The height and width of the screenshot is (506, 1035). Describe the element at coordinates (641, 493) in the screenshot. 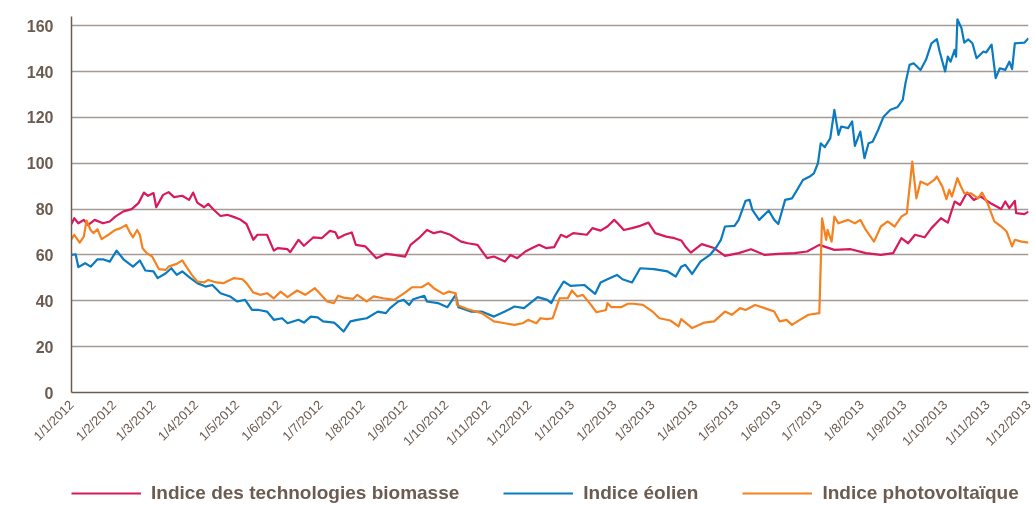

I see `legend-label: Indice éolien` at that location.